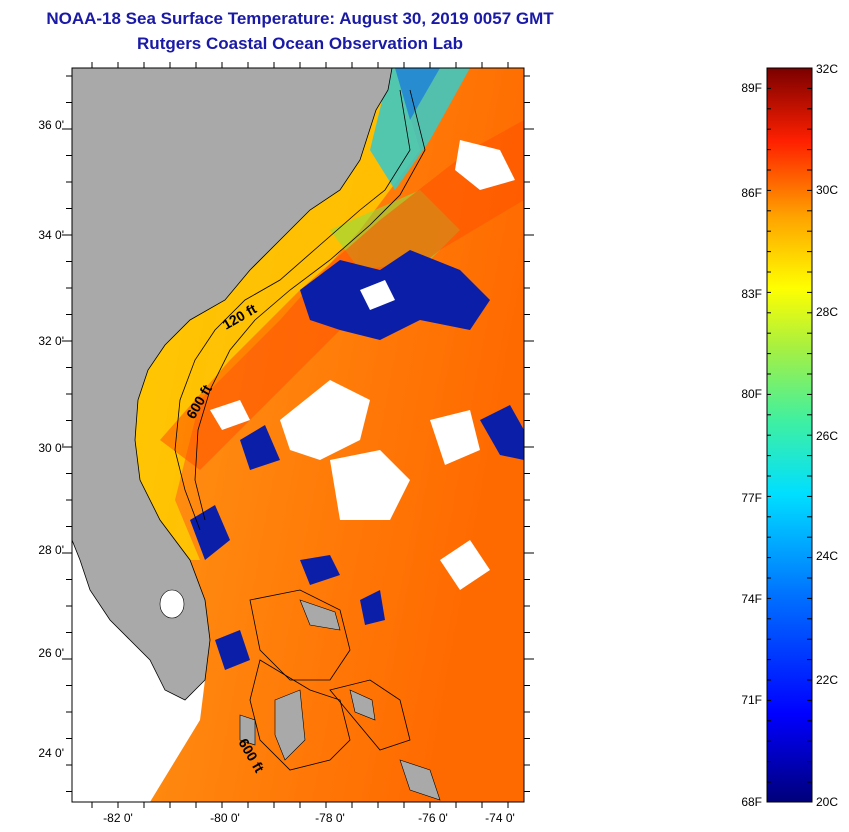 The image size is (849, 832). I want to click on celsius-label: 22C, so click(827, 680).